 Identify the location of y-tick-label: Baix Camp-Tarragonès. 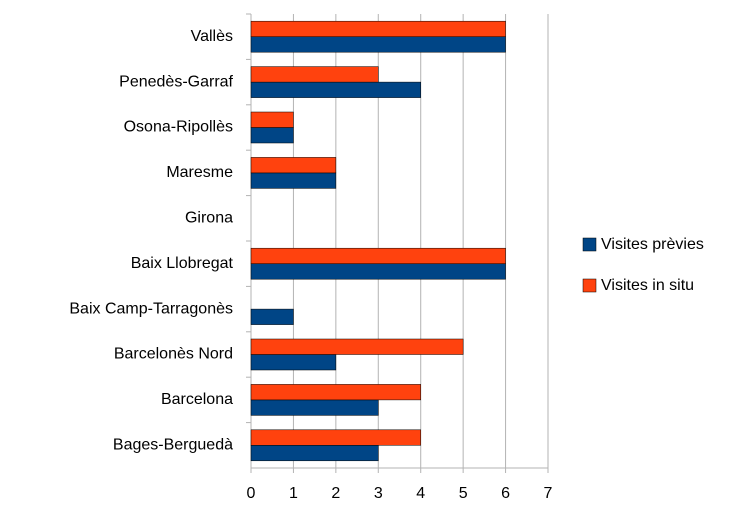
(151, 308).